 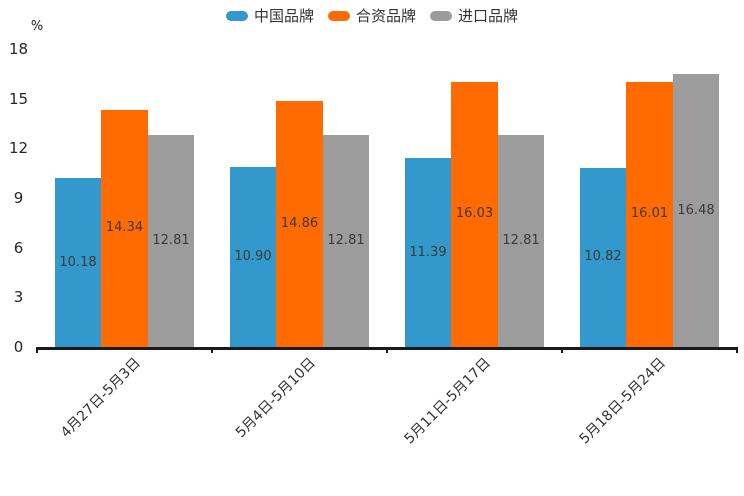 What do you see at coordinates (100, 398) in the screenshot?
I see `x-axis-label: 4月27日-5月3日` at bounding box center [100, 398].